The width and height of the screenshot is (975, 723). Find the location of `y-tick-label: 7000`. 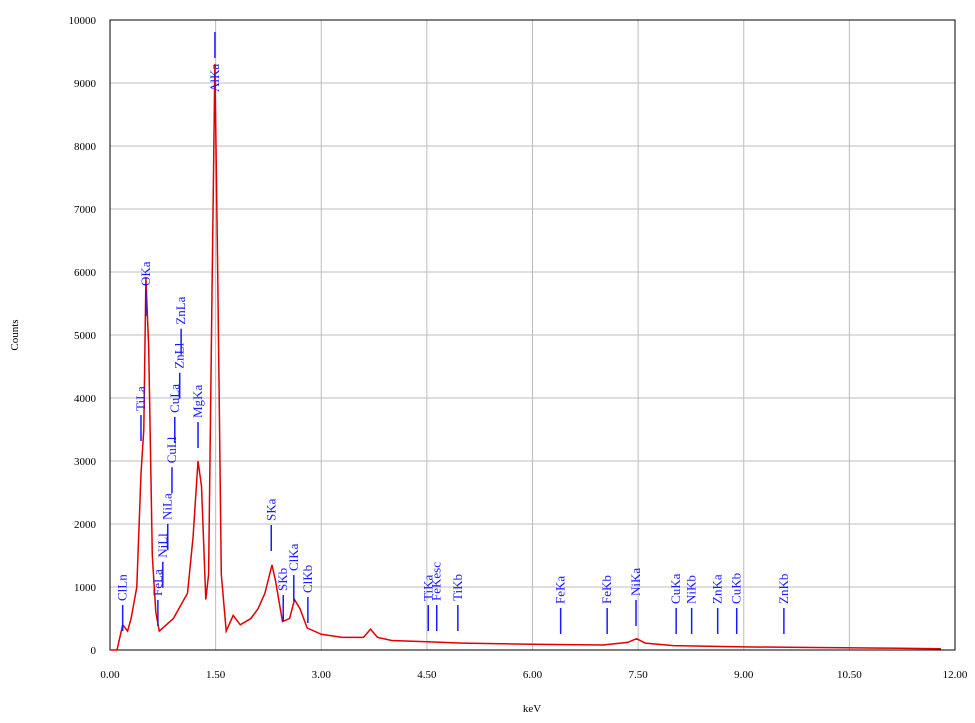

y-tick-label: 7000 is located at coordinates (85, 210).